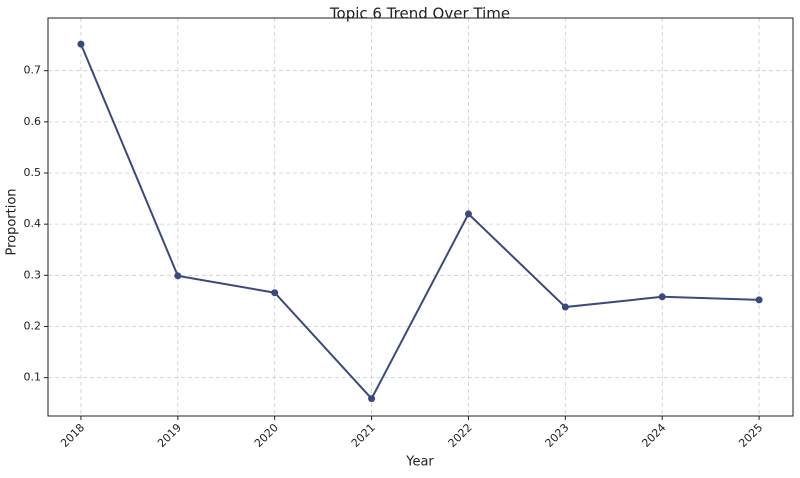  What do you see at coordinates (33, 274) in the screenshot?
I see `y-tick-label: 0.3` at bounding box center [33, 274].